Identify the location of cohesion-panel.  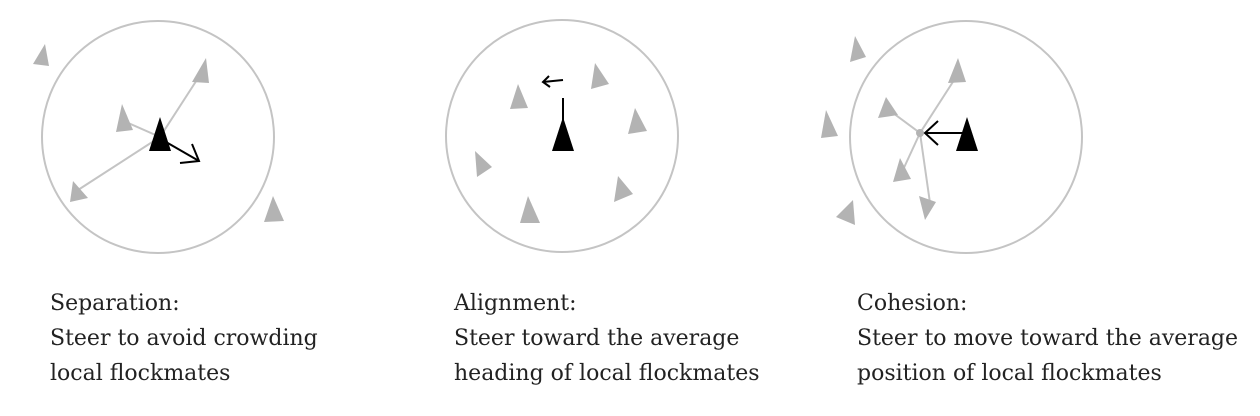
(952, 137).